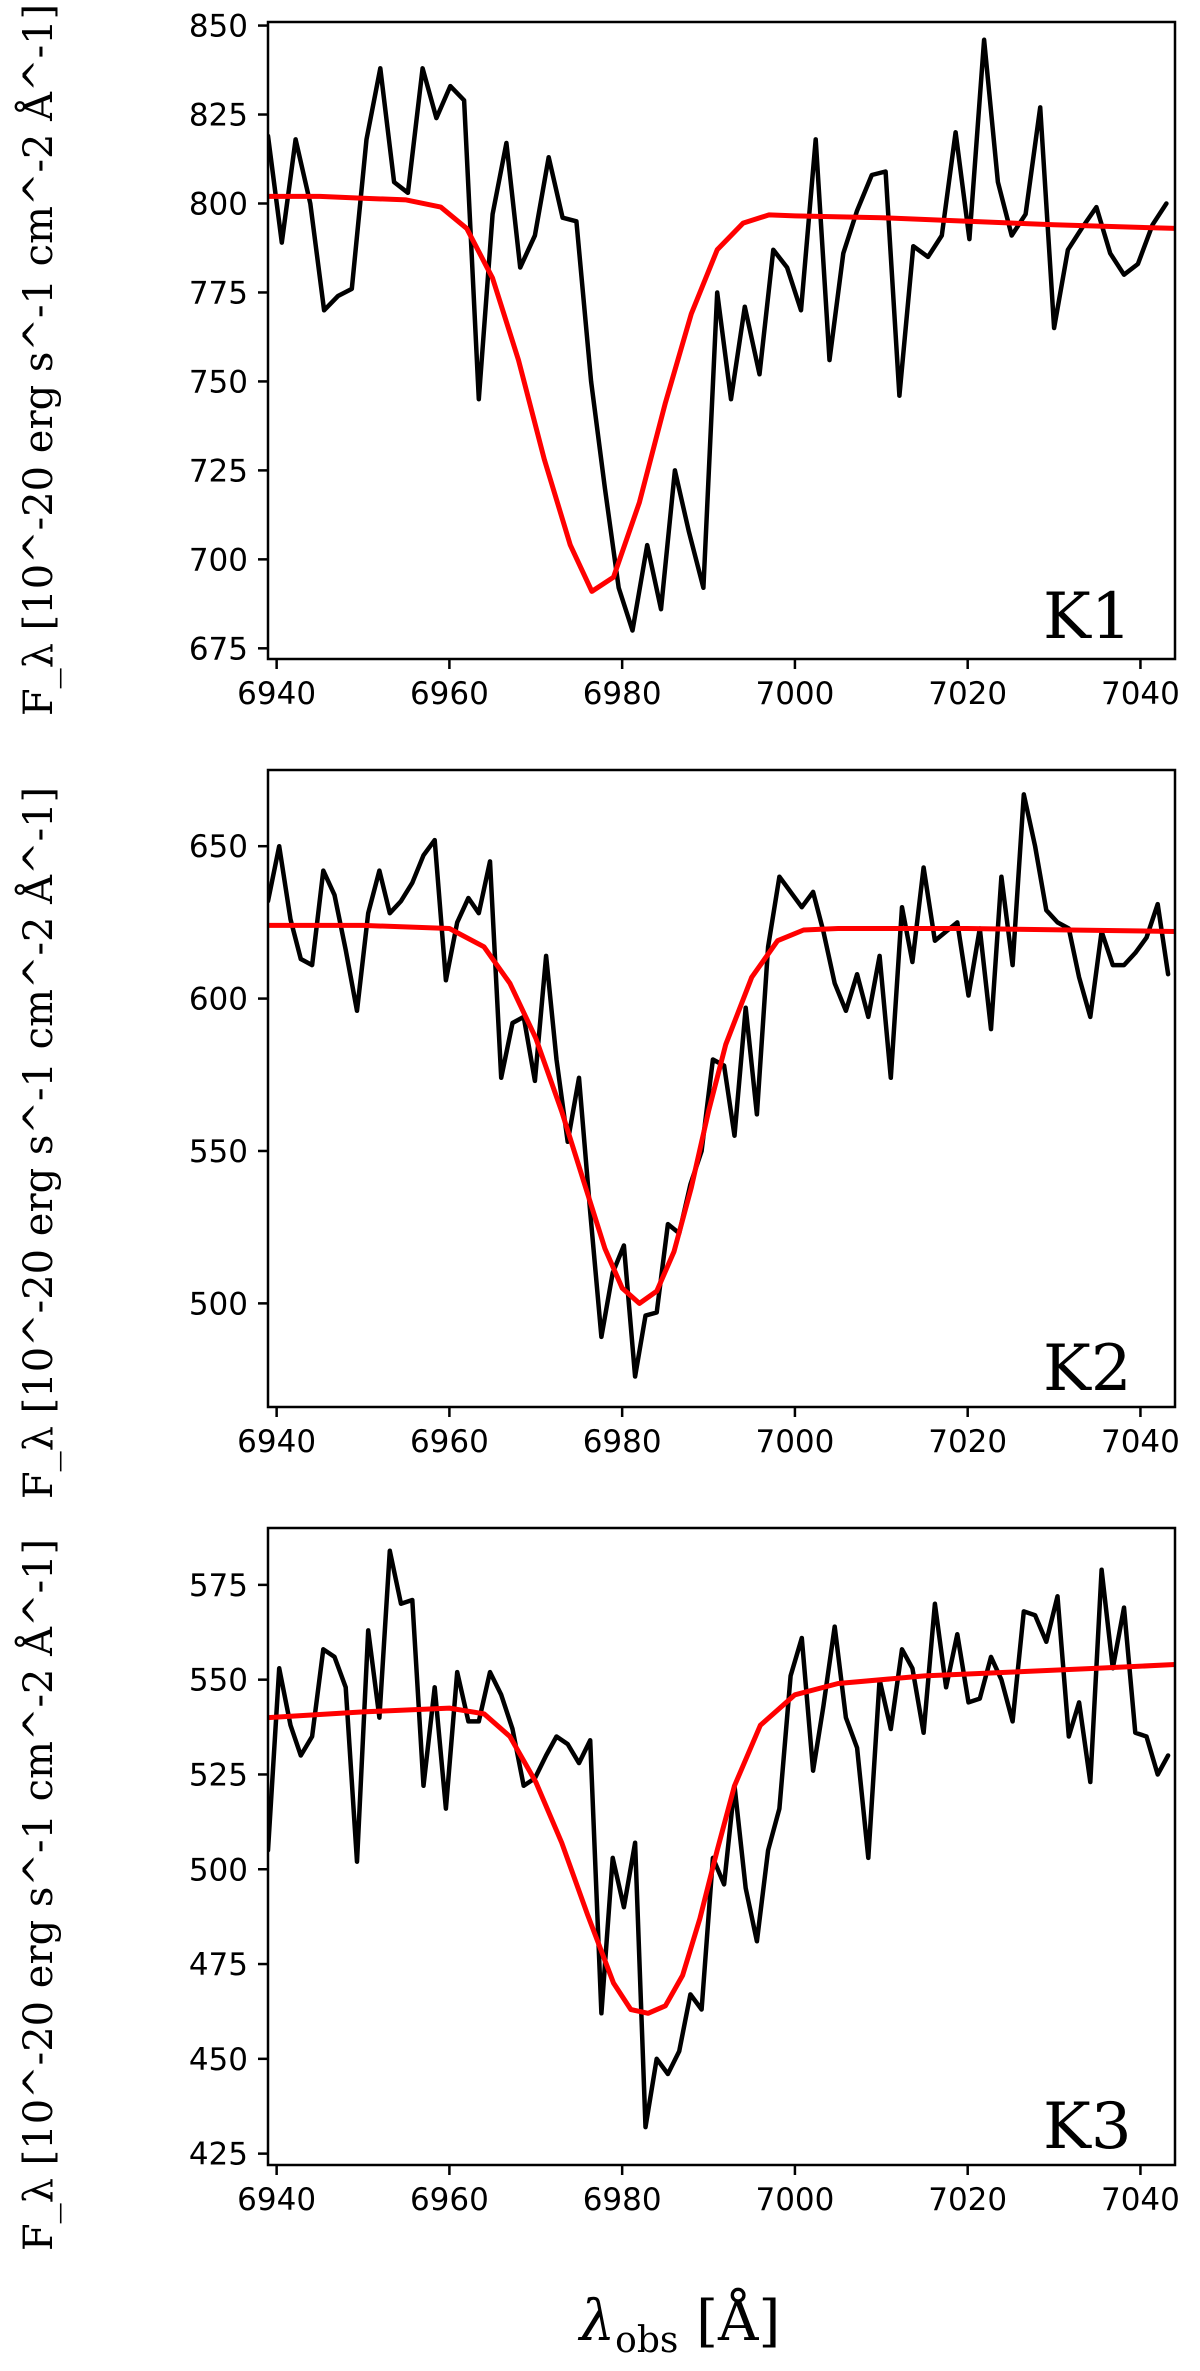 The width and height of the screenshot is (1200, 2371). I want to click on y-tick-label: 700, so click(218, 560).